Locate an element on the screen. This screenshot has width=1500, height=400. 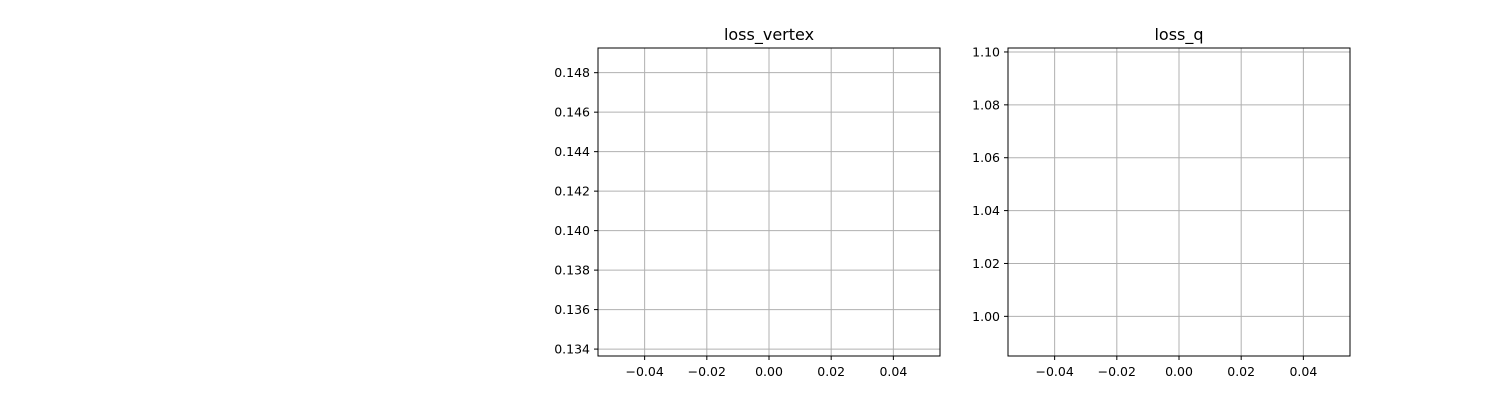
y-tick-label: 1.10 is located at coordinates (986, 51).